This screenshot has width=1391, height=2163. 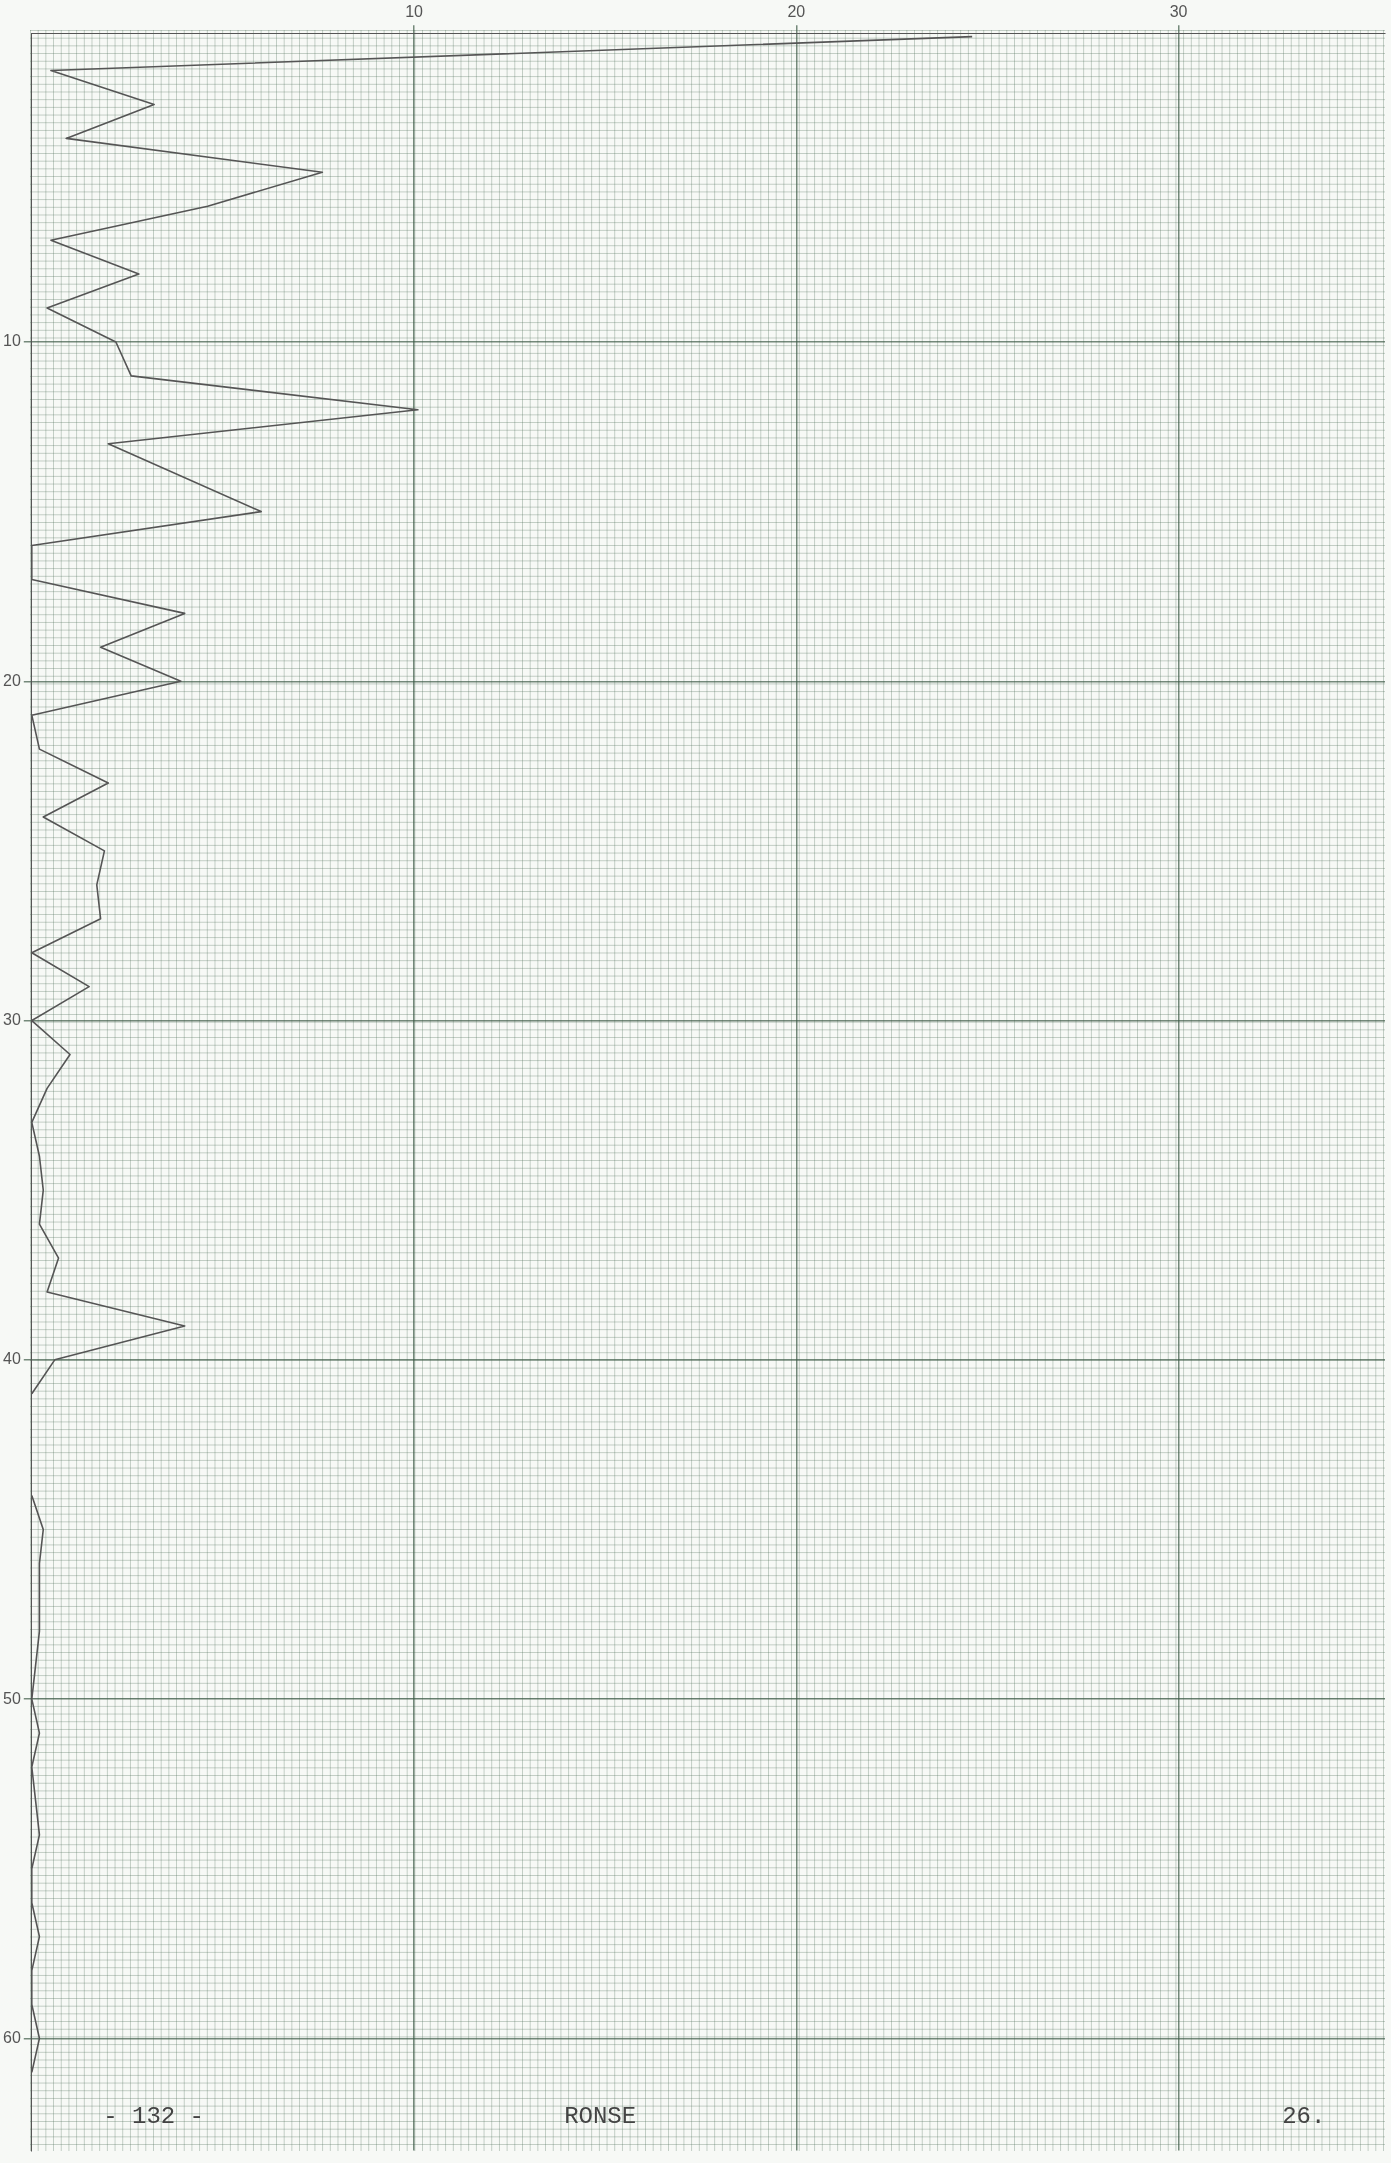 What do you see at coordinates (12, 2037) in the screenshot?
I see `y-tick-label: 60` at bounding box center [12, 2037].